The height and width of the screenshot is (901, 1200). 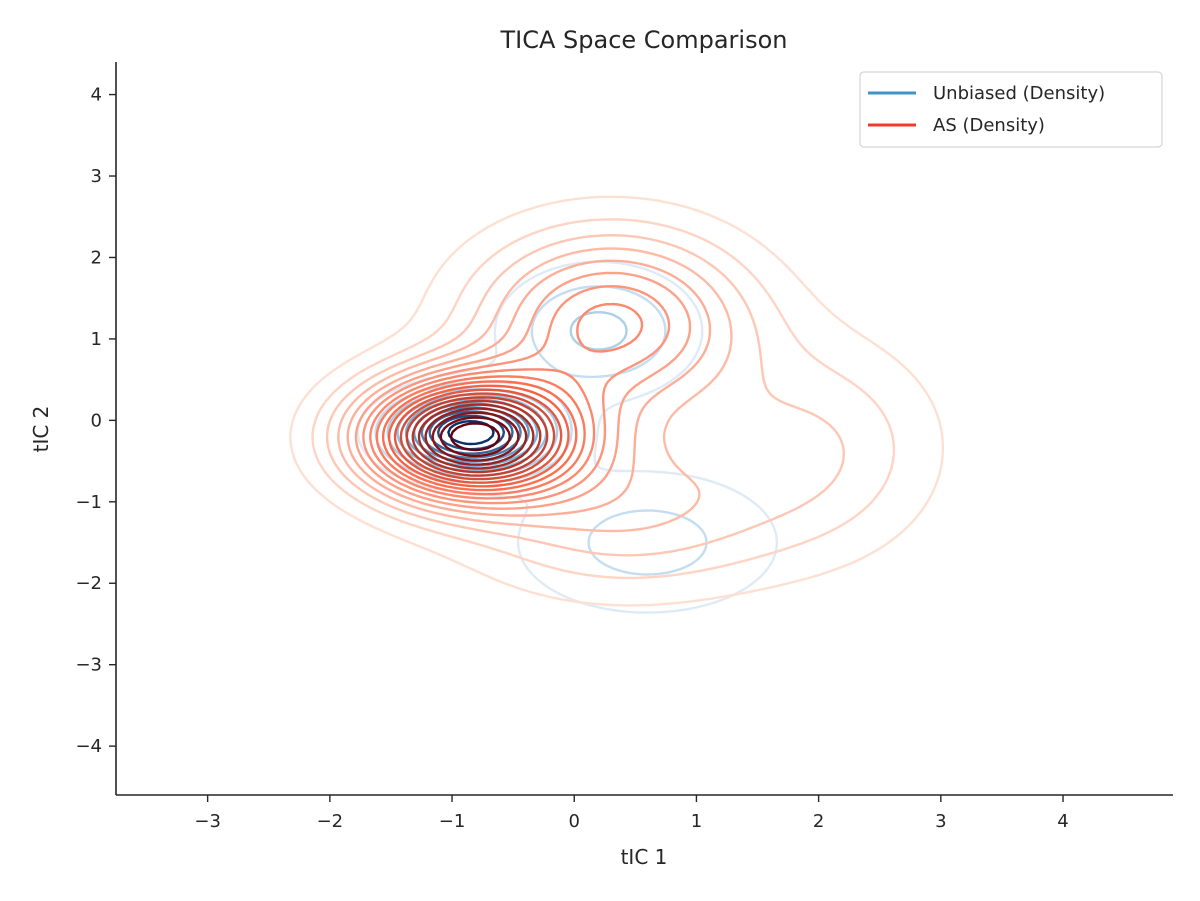 What do you see at coordinates (88, 746) in the screenshot?
I see `y-tick-label: −4` at bounding box center [88, 746].